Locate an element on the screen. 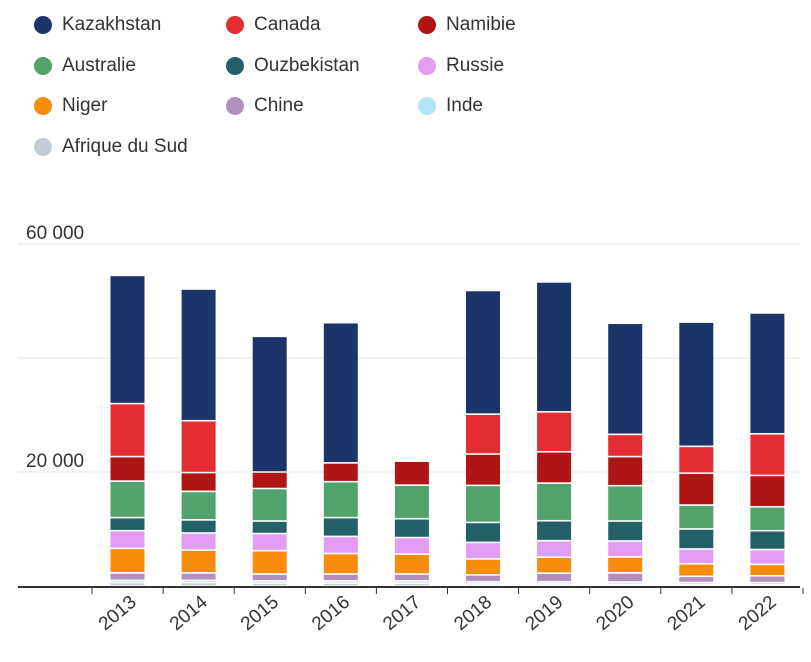  legend-label: Ouzbekistan is located at coordinates (307, 65).